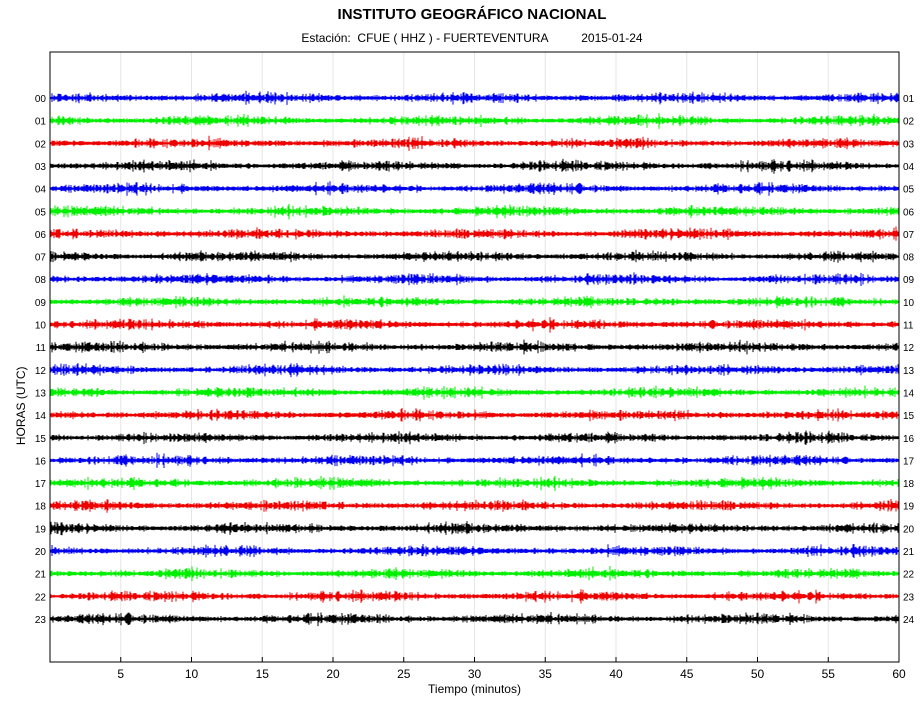 This screenshot has height=709, width=920. I want to click on hour-label-right: 23, so click(909, 597).